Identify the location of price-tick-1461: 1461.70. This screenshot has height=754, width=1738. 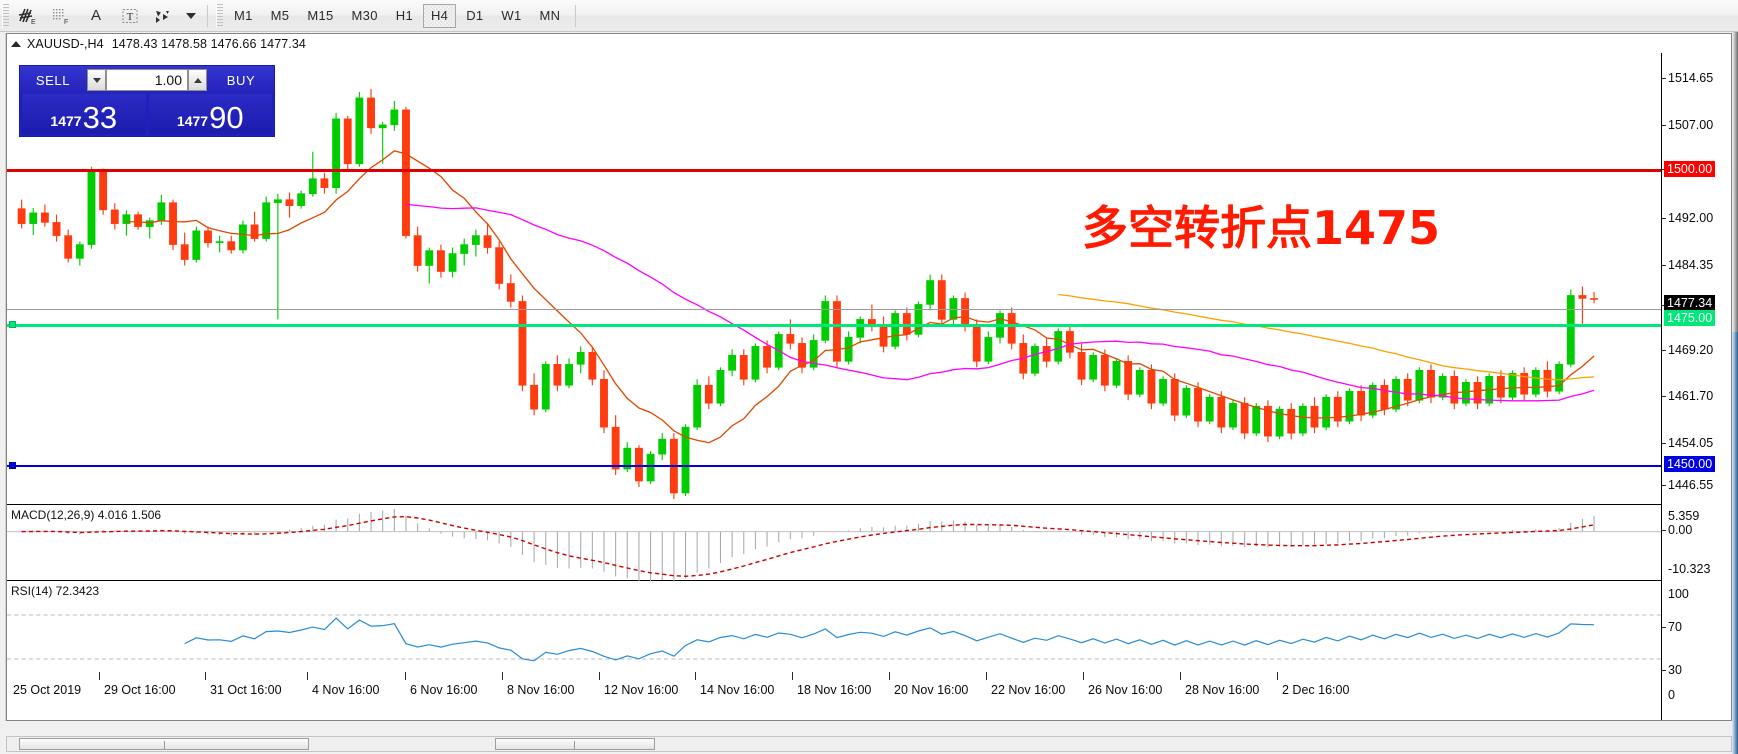
(1691, 396).